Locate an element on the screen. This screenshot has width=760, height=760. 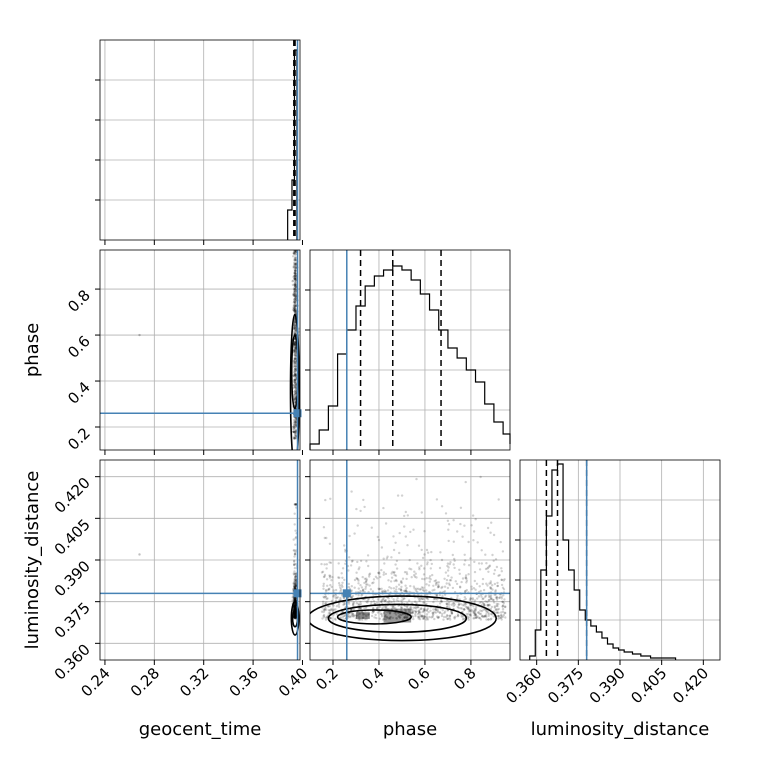
density-contour is located at coordinates (295, 618).